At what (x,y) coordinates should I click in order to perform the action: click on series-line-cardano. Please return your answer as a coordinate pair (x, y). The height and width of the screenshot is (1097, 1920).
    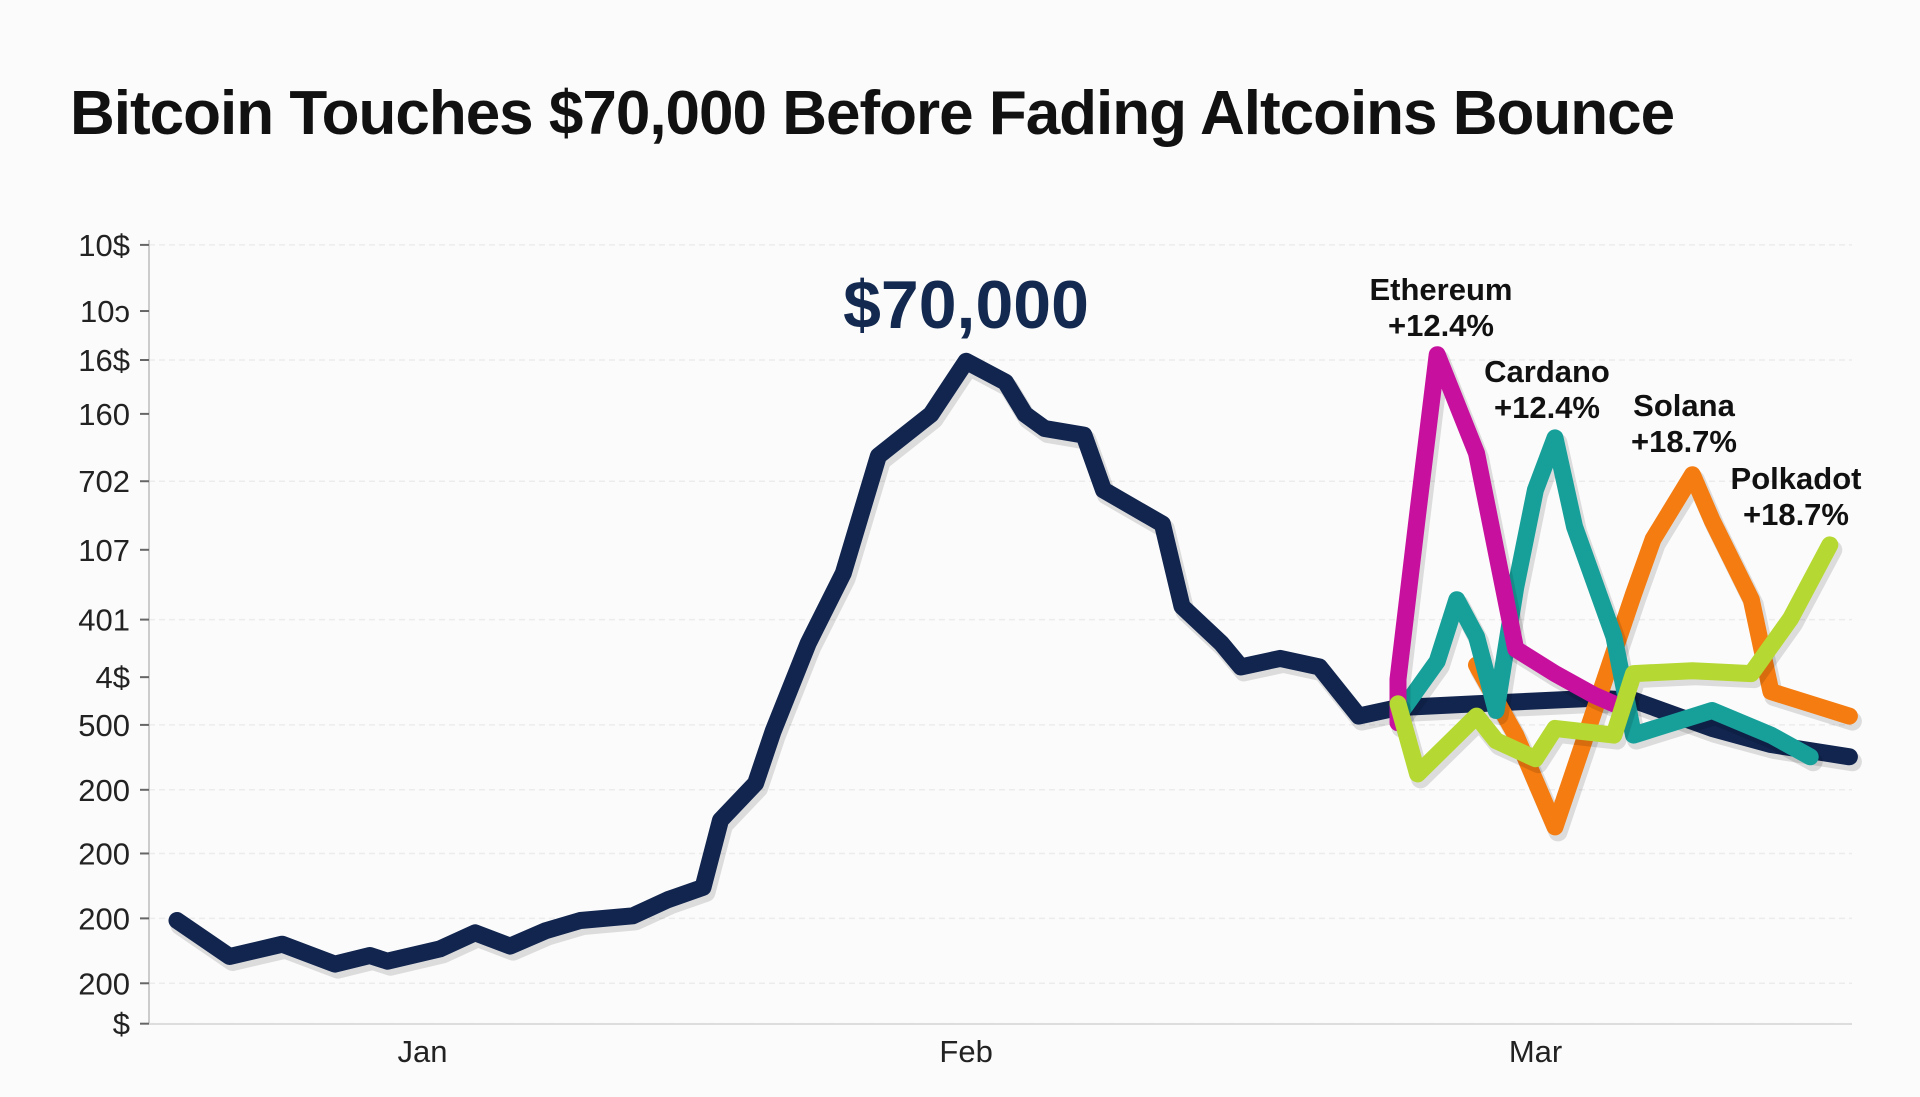
    Looking at the image, I should click on (1604, 597).